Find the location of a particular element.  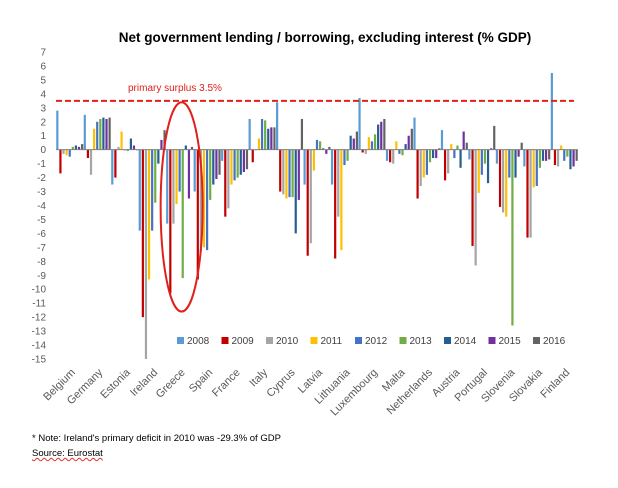

bar-belgium-2014 is located at coordinates (76, 147).